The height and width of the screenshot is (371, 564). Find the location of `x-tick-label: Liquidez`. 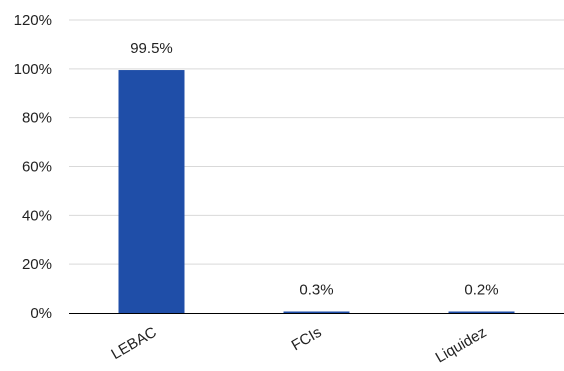

x-tick-label: Liquidez is located at coordinates (461, 345).